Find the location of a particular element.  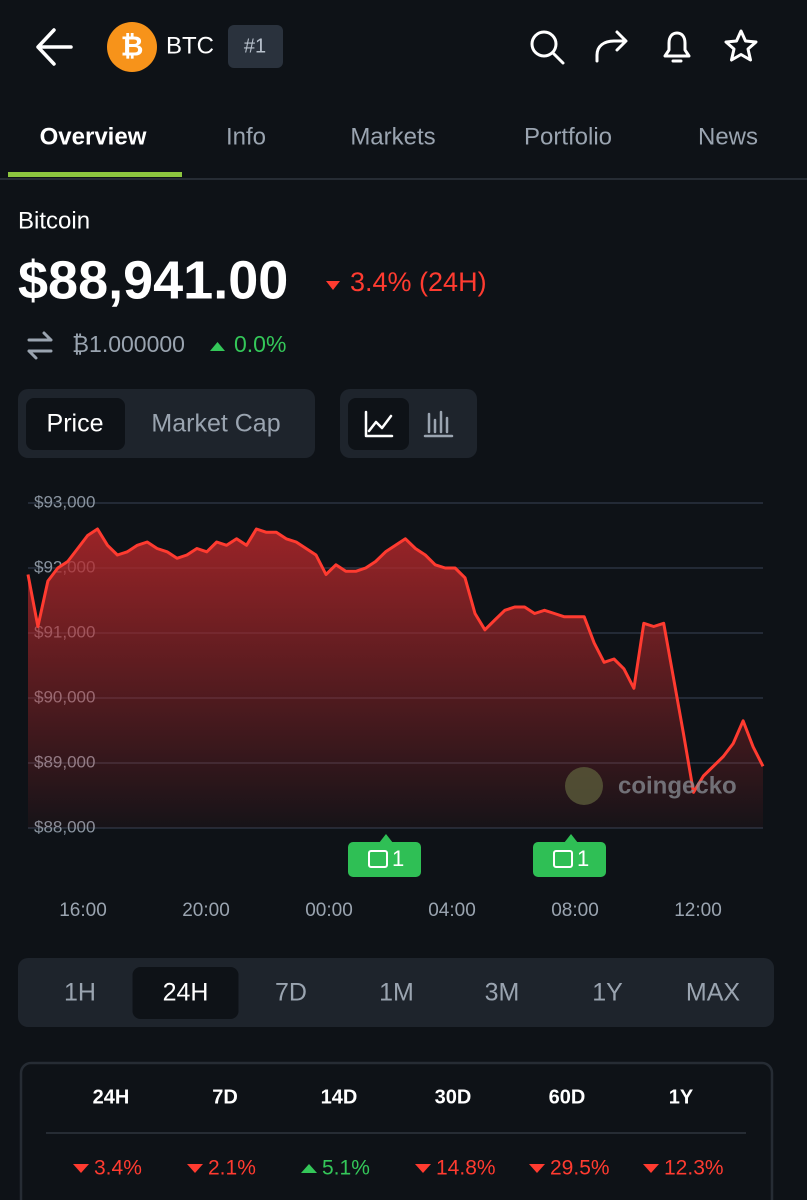

toggle-label: Price is located at coordinates (75, 424).